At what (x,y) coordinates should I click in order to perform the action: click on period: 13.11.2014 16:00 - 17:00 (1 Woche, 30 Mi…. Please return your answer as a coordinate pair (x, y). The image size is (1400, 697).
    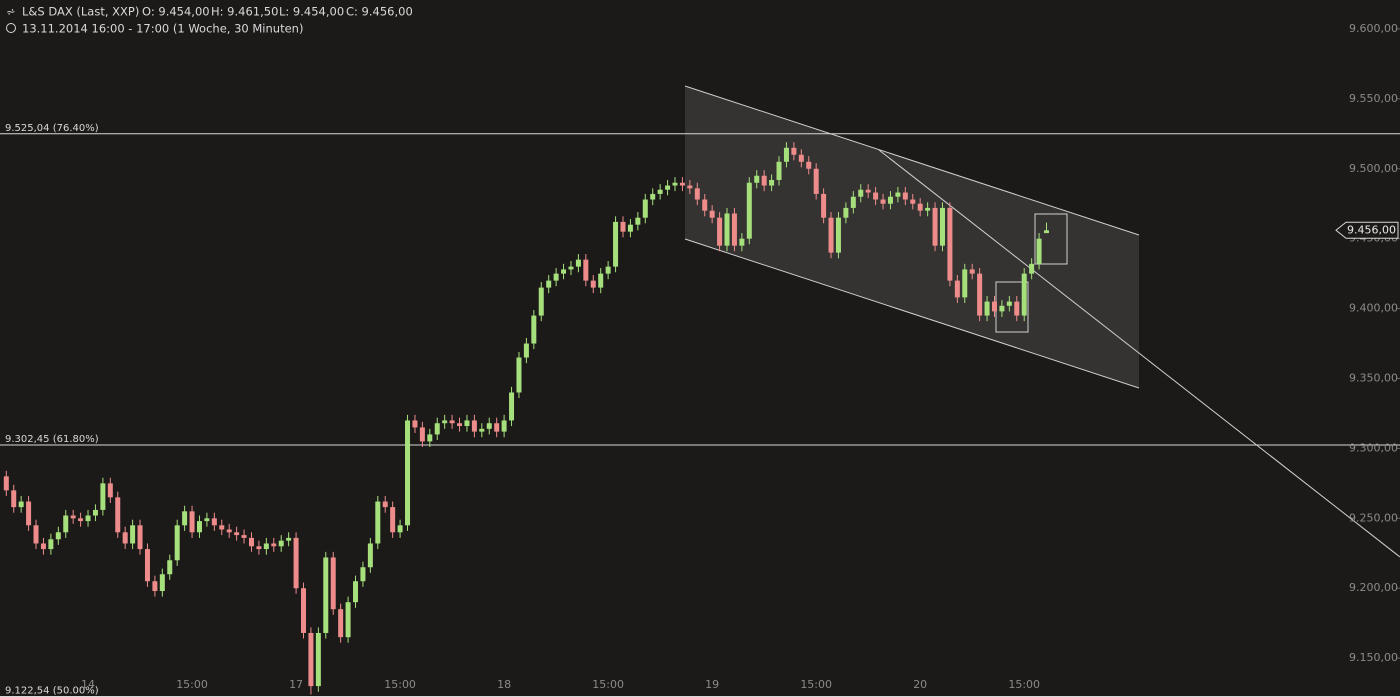
    Looking at the image, I should click on (162, 29).